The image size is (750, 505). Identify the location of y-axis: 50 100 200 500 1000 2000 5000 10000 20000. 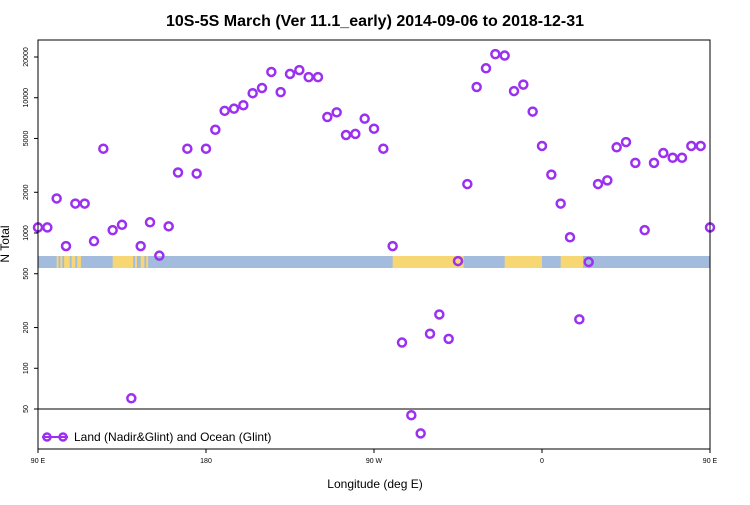
(30, 230).